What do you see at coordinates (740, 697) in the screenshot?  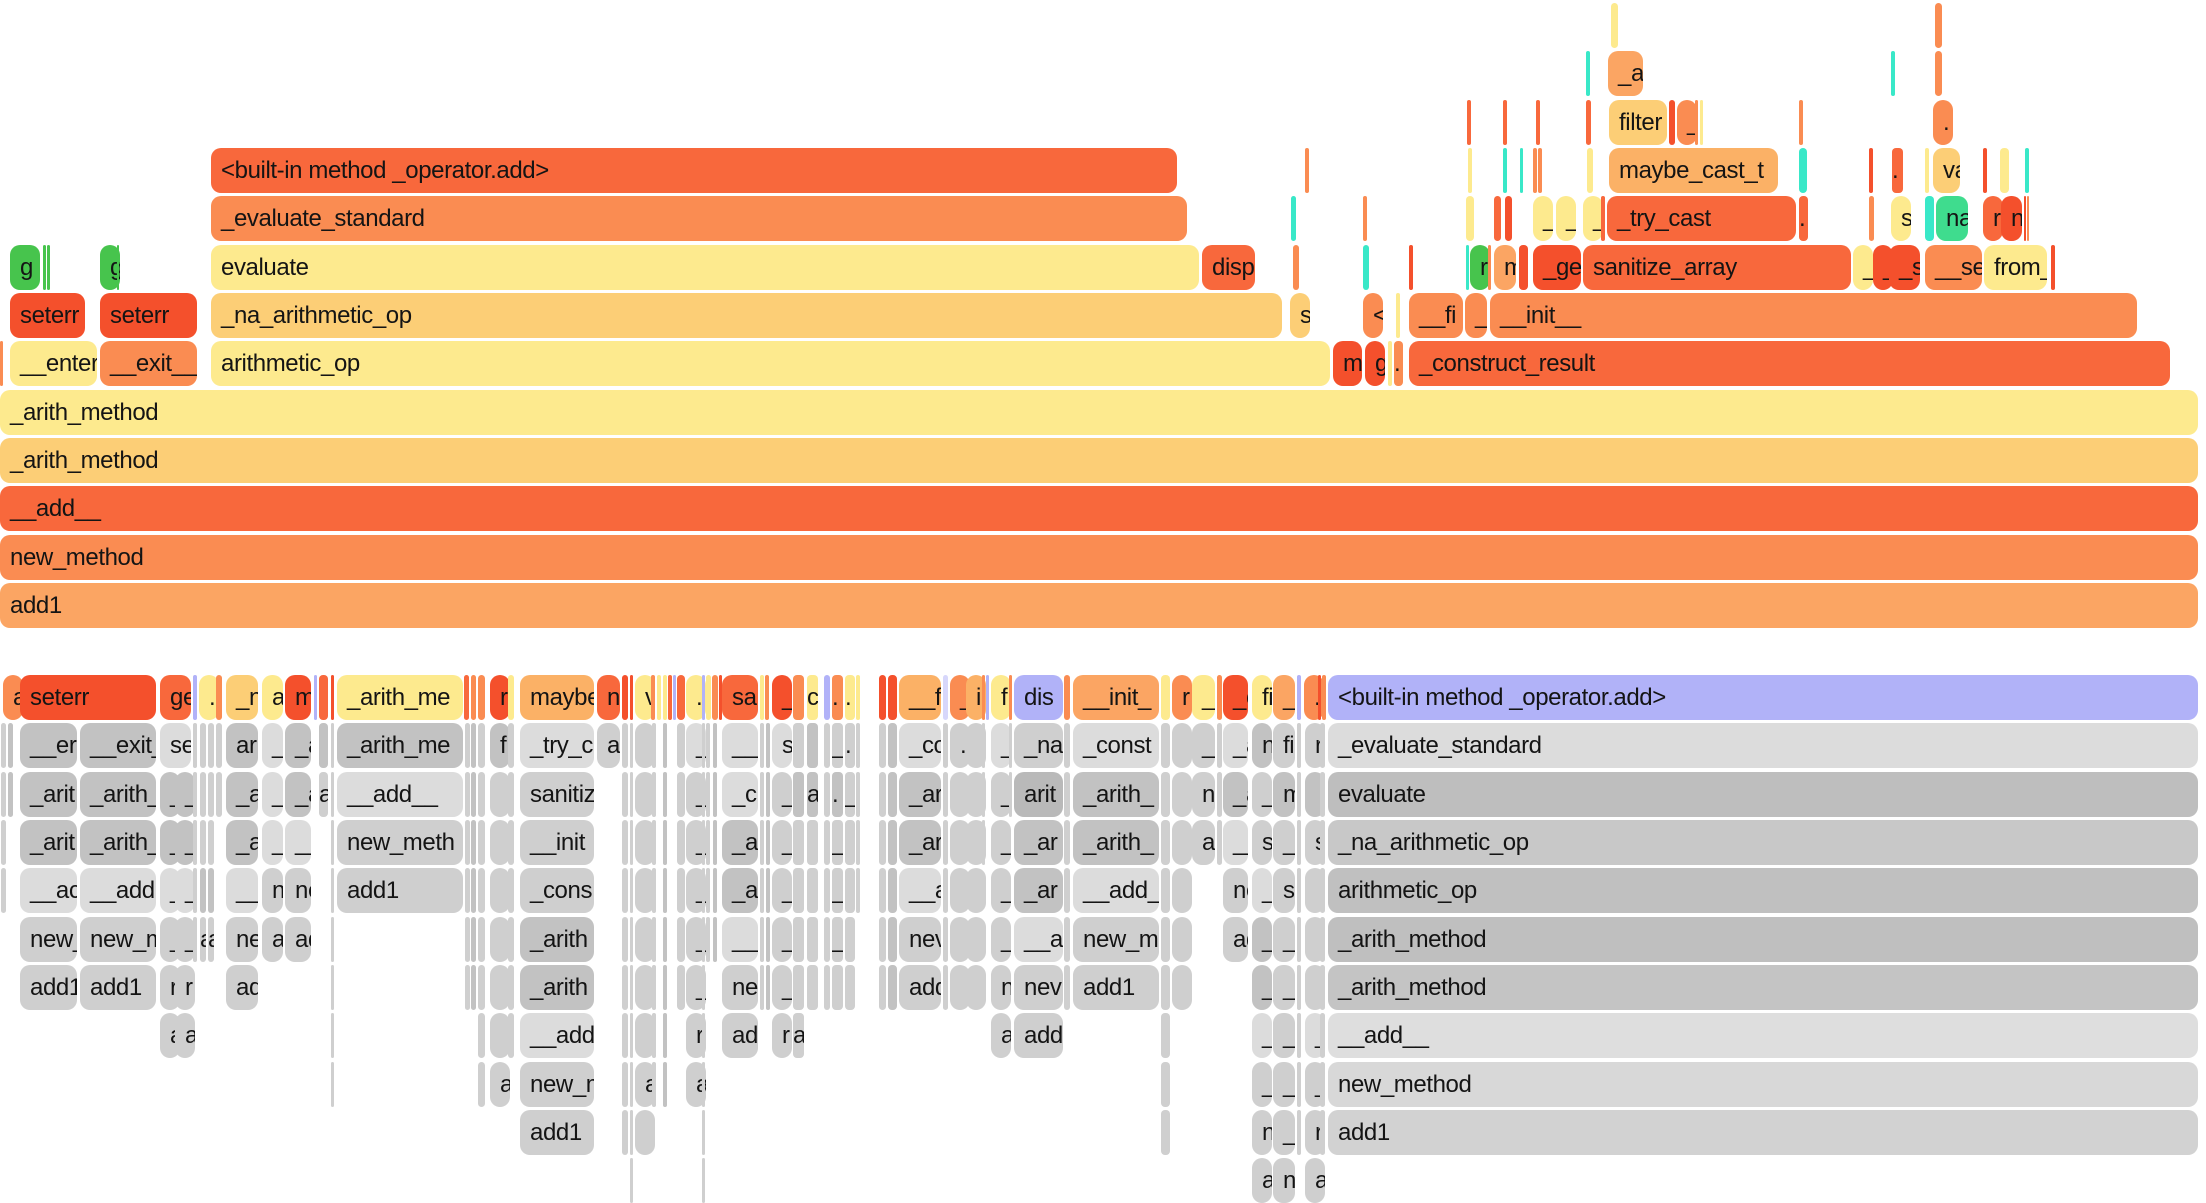 I see `flame-frame-sa: sa` at bounding box center [740, 697].